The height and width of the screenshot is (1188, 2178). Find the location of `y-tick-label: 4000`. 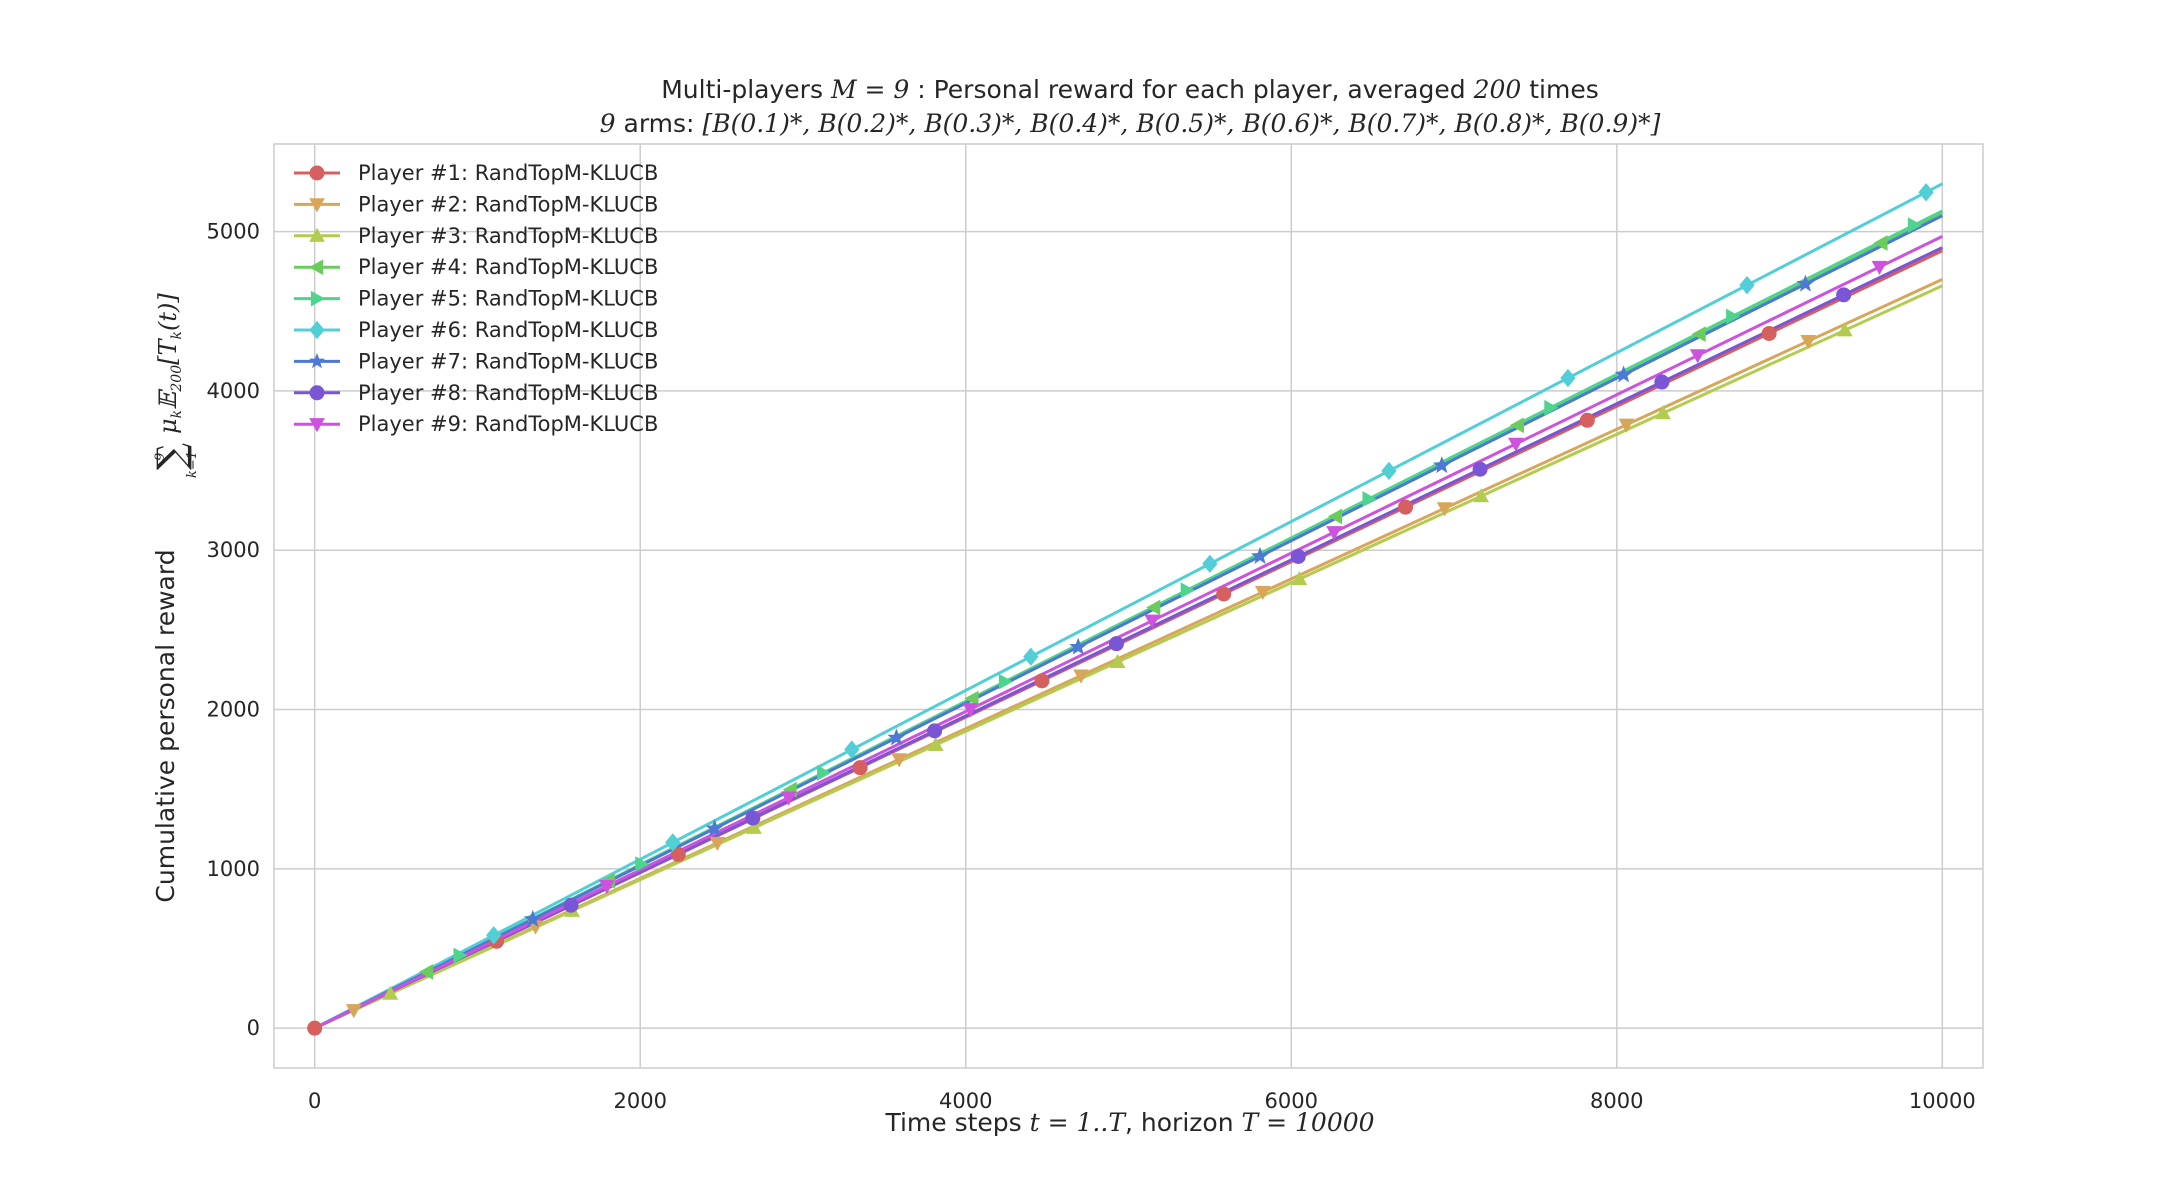

y-tick-label: 4000 is located at coordinates (233, 391).